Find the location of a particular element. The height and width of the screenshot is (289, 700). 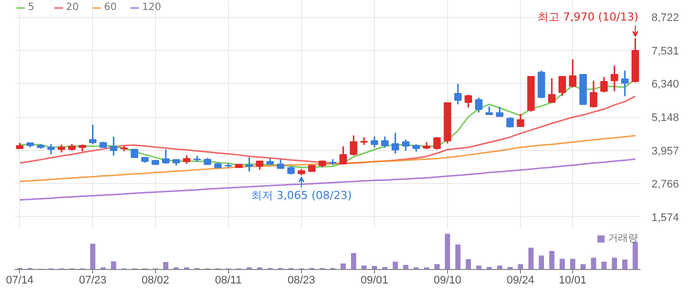

legend-label: 60 is located at coordinates (111, 7).